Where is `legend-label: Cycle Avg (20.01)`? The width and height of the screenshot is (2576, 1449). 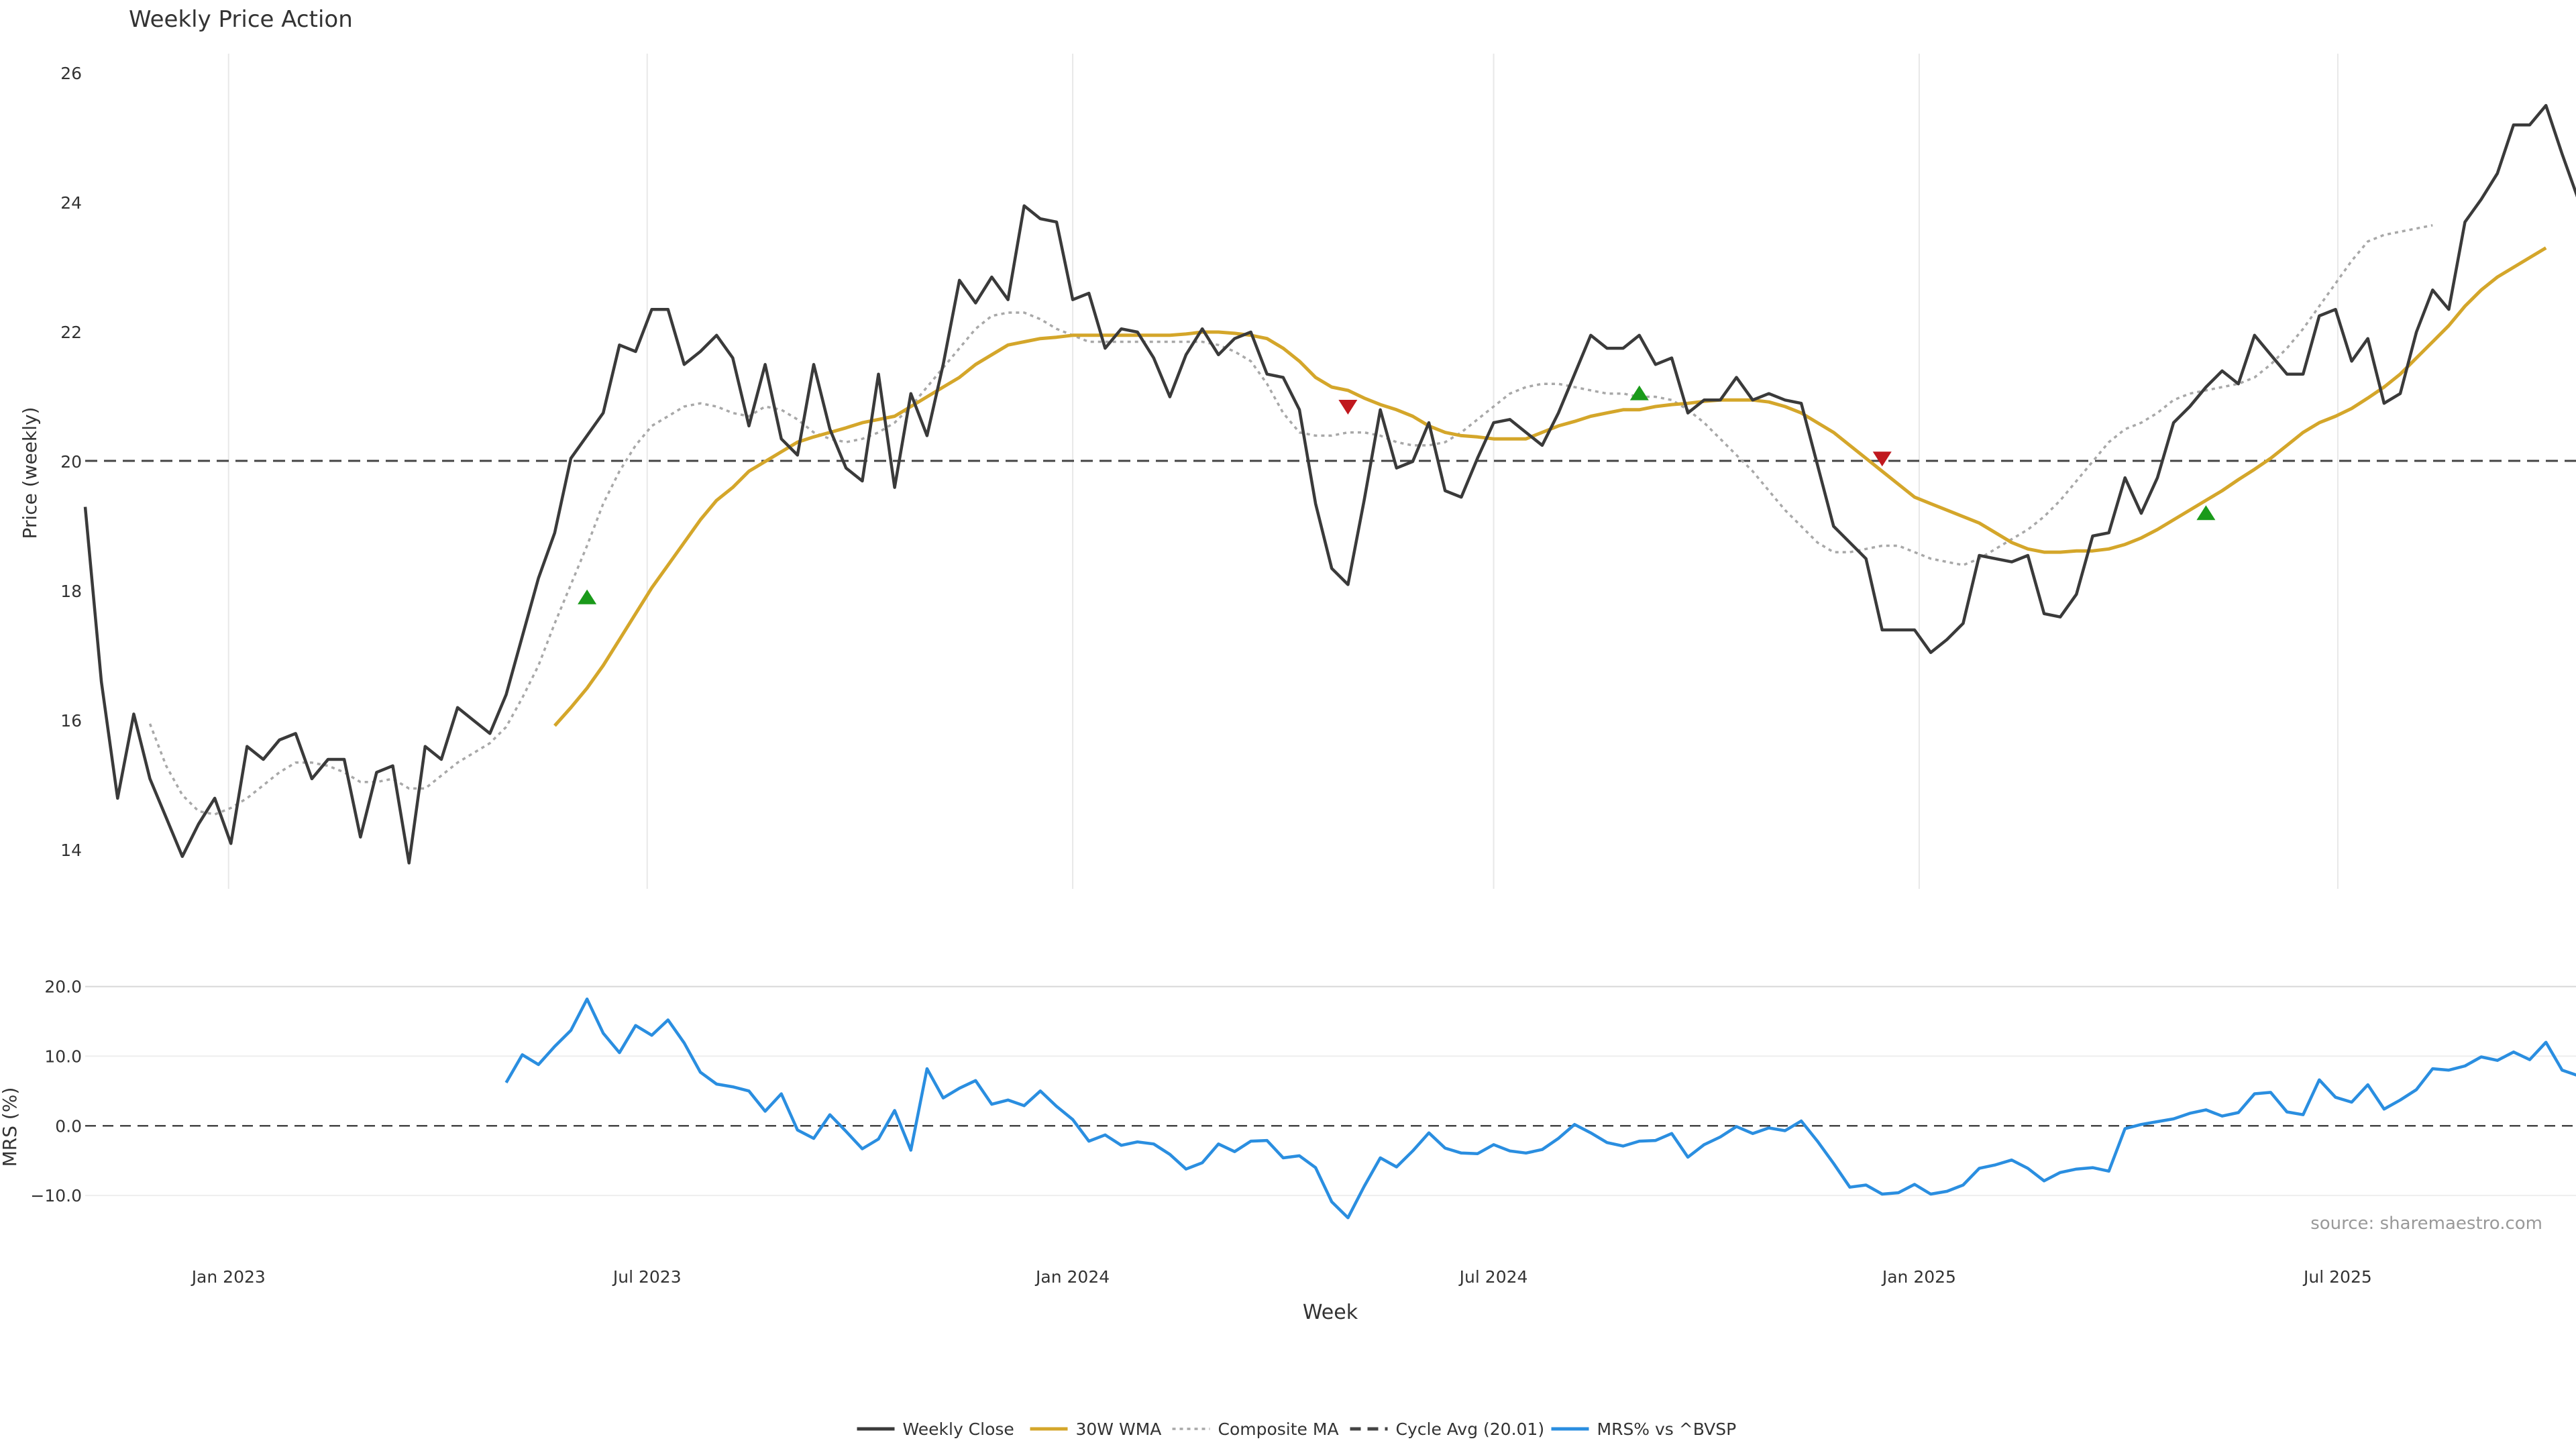
legend-label: Cycle Avg (20.01) is located at coordinates (1470, 1429).